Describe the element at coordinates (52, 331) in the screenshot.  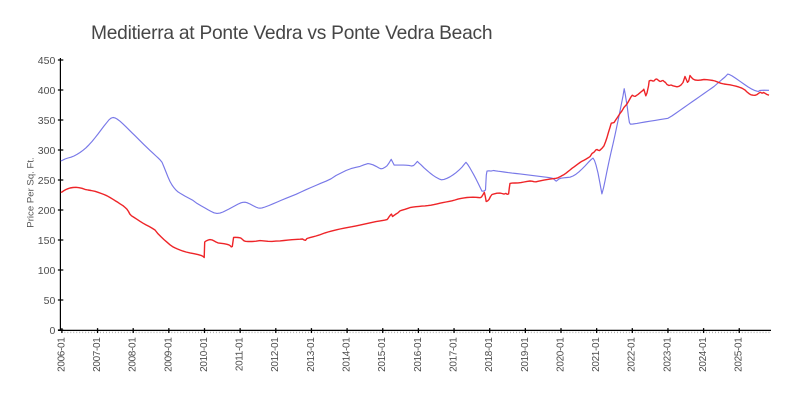
I see `svg-text: 0` at that location.